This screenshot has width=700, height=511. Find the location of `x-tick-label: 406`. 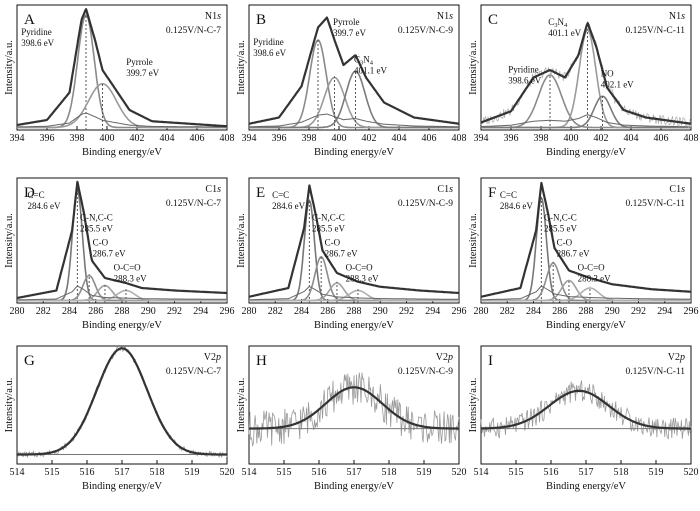

x-tick-label: 406 is located at coordinates (429, 138).